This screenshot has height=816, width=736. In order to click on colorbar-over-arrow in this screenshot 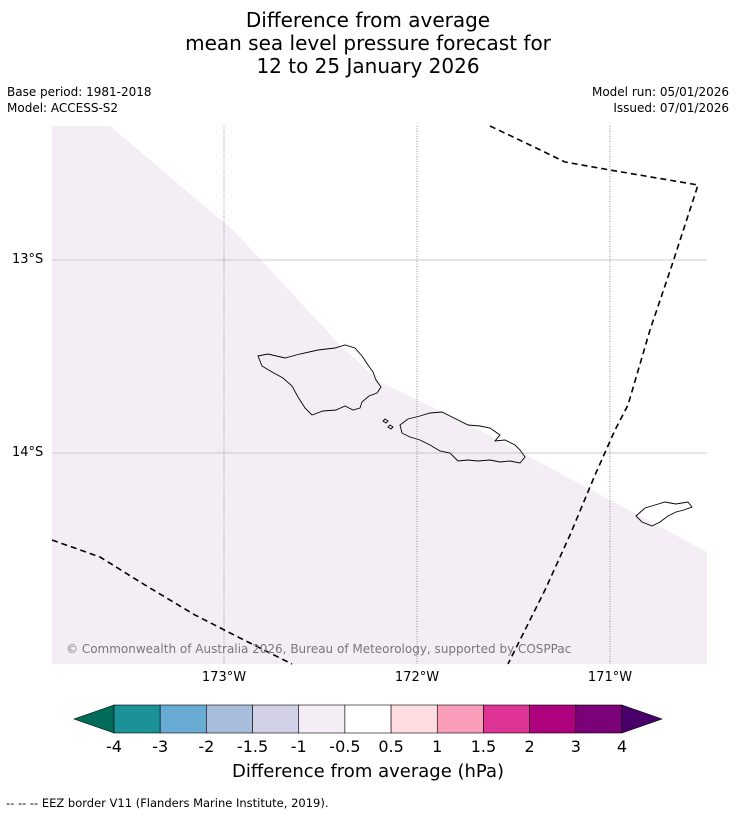, I will do `click(642, 719)`.